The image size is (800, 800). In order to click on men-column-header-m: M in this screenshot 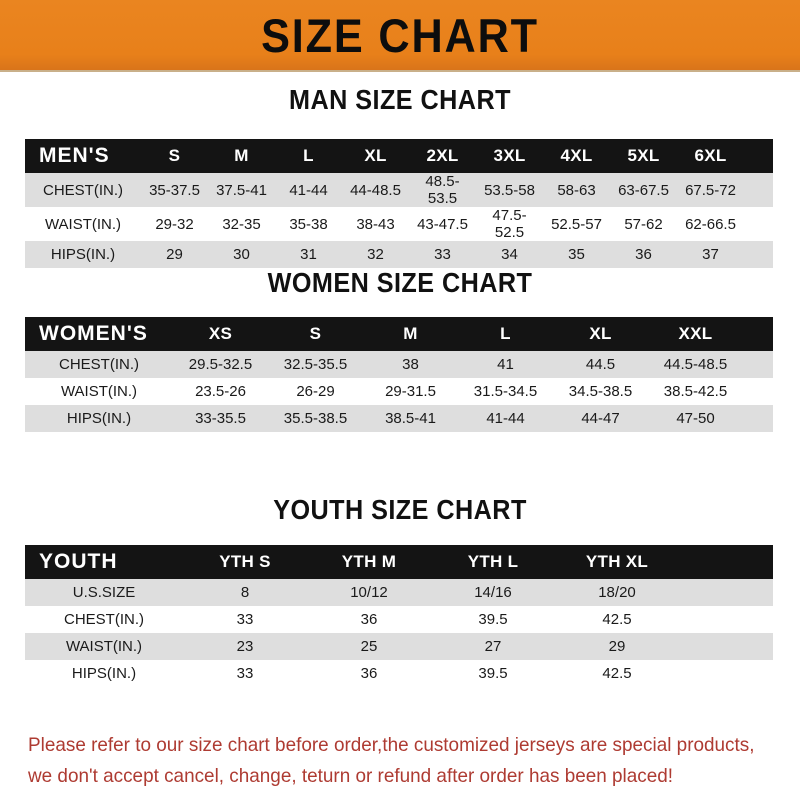, I will do `click(241, 156)`.